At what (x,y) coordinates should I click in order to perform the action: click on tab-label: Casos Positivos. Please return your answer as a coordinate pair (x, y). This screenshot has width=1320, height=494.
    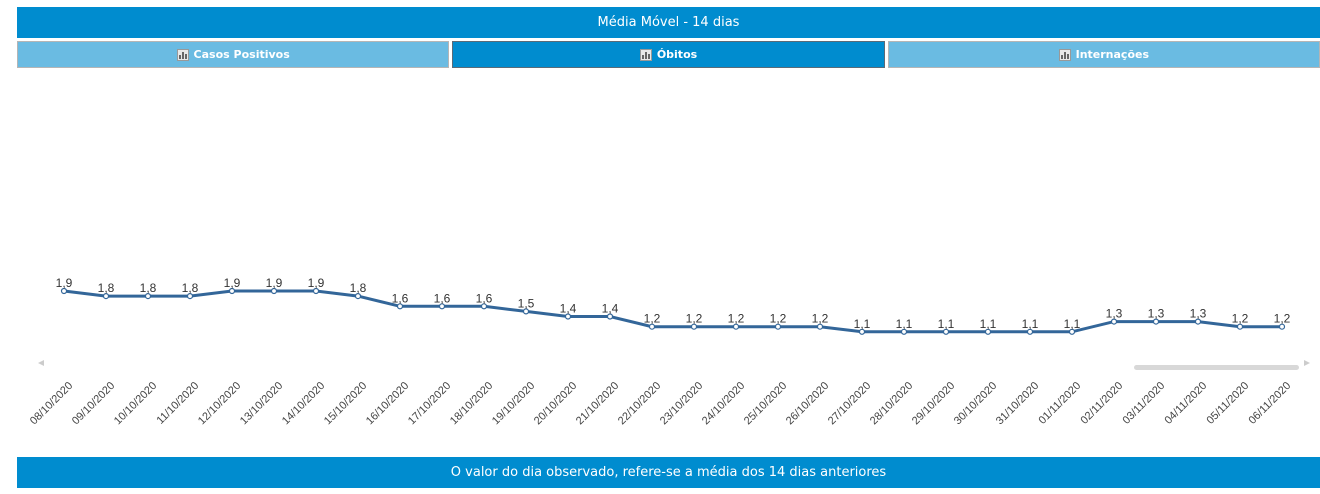
    Looking at the image, I should click on (241, 54).